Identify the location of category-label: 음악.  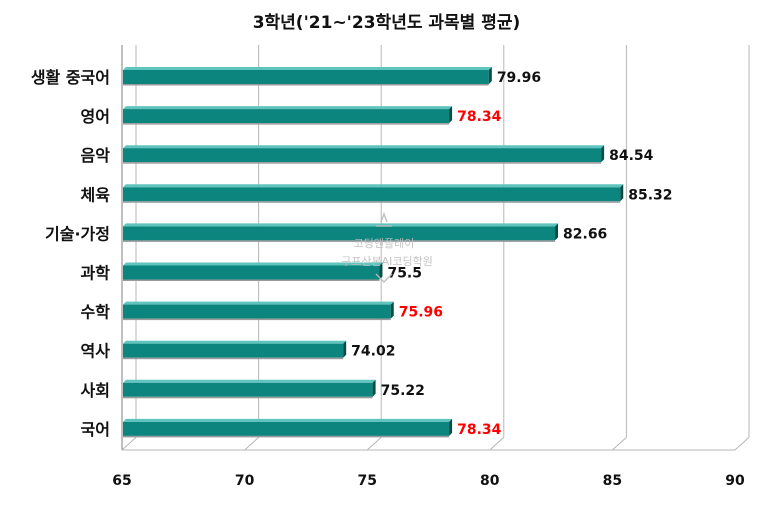
(96, 155).